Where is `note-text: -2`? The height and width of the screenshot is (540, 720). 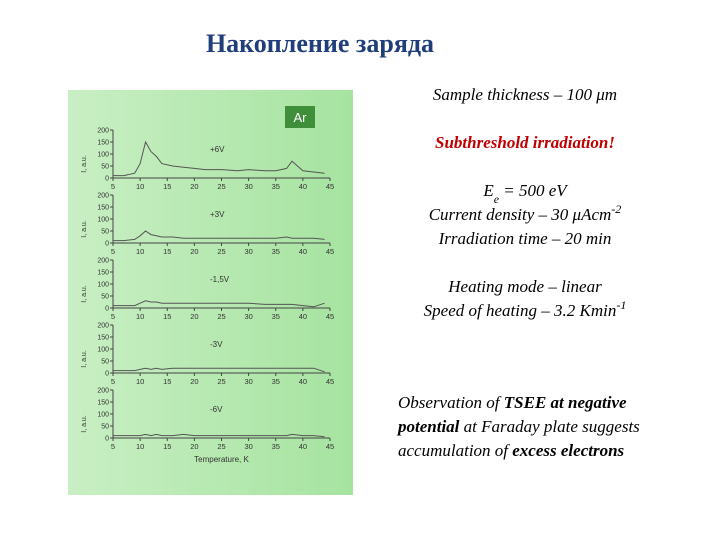 note-text: -2 is located at coordinates (616, 209).